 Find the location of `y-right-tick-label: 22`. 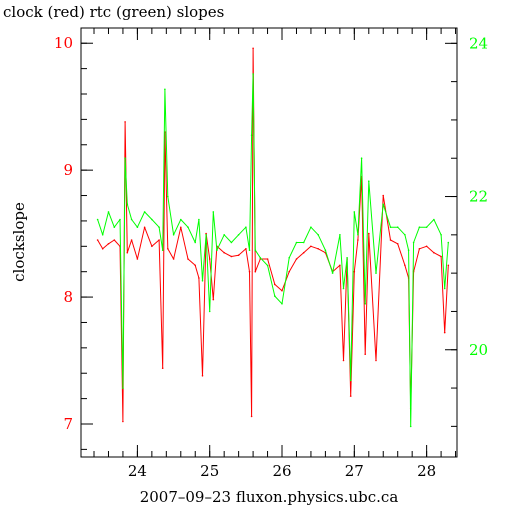

y-right-tick-label: 22 is located at coordinates (478, 197).